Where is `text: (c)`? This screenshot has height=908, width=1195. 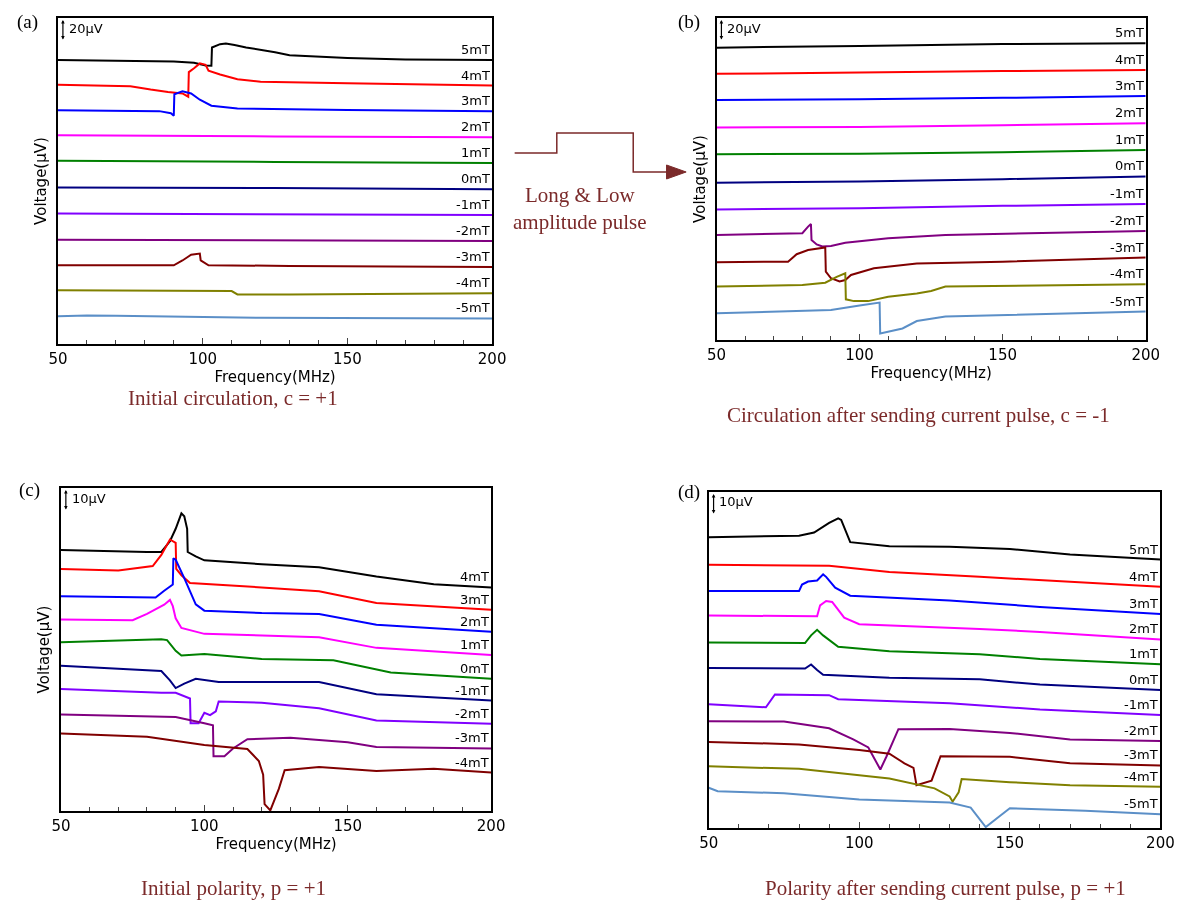 text: (c) is located at coordinates (30, 490).